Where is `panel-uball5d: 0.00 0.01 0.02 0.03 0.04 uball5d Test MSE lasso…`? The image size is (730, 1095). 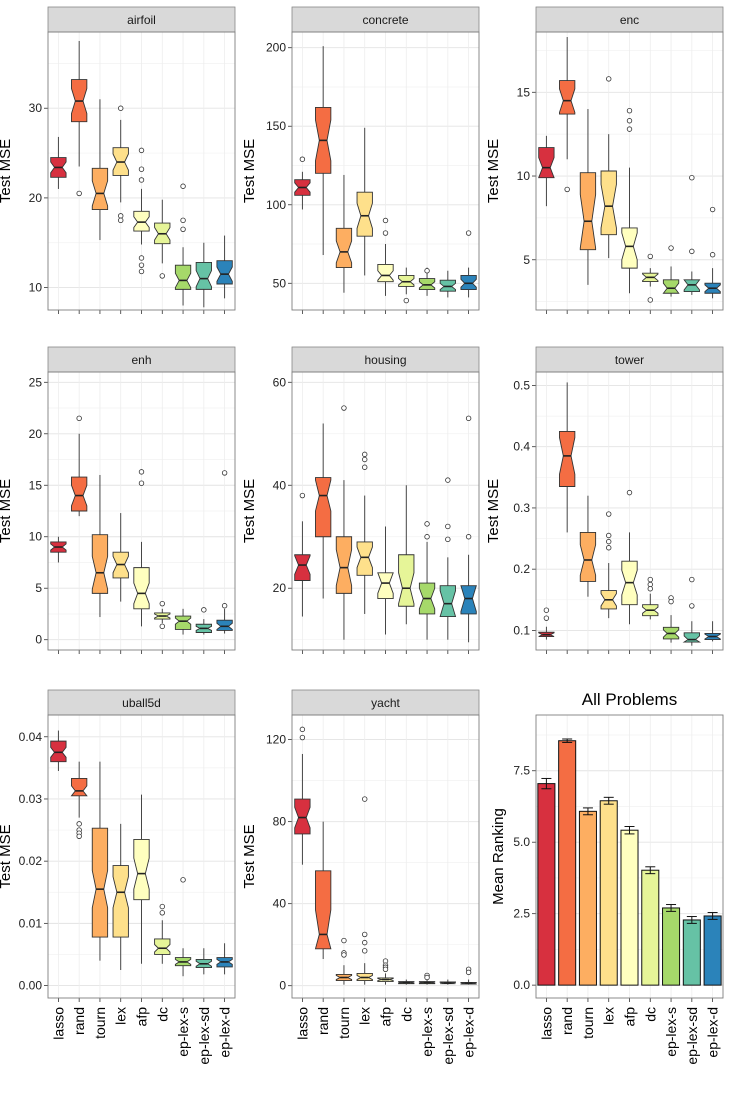 panel-uball5d: 0.00 0.01 0.02 0.03 0.04 uball5d Test MSE lasso… is located at coordinates (118, 877).